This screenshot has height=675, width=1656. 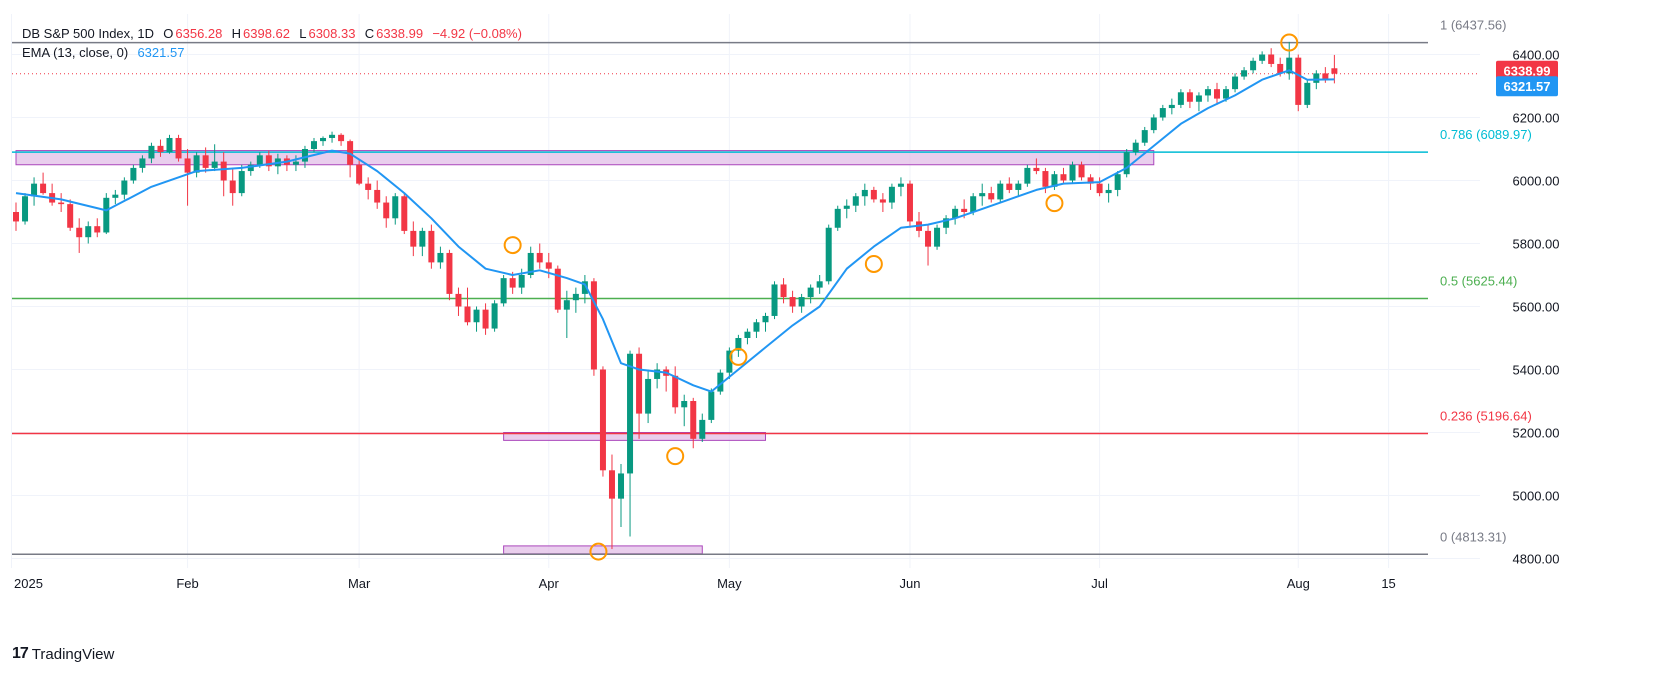 I want to click on y-tick-label: 5600.00, so click(x=1536, y=307).